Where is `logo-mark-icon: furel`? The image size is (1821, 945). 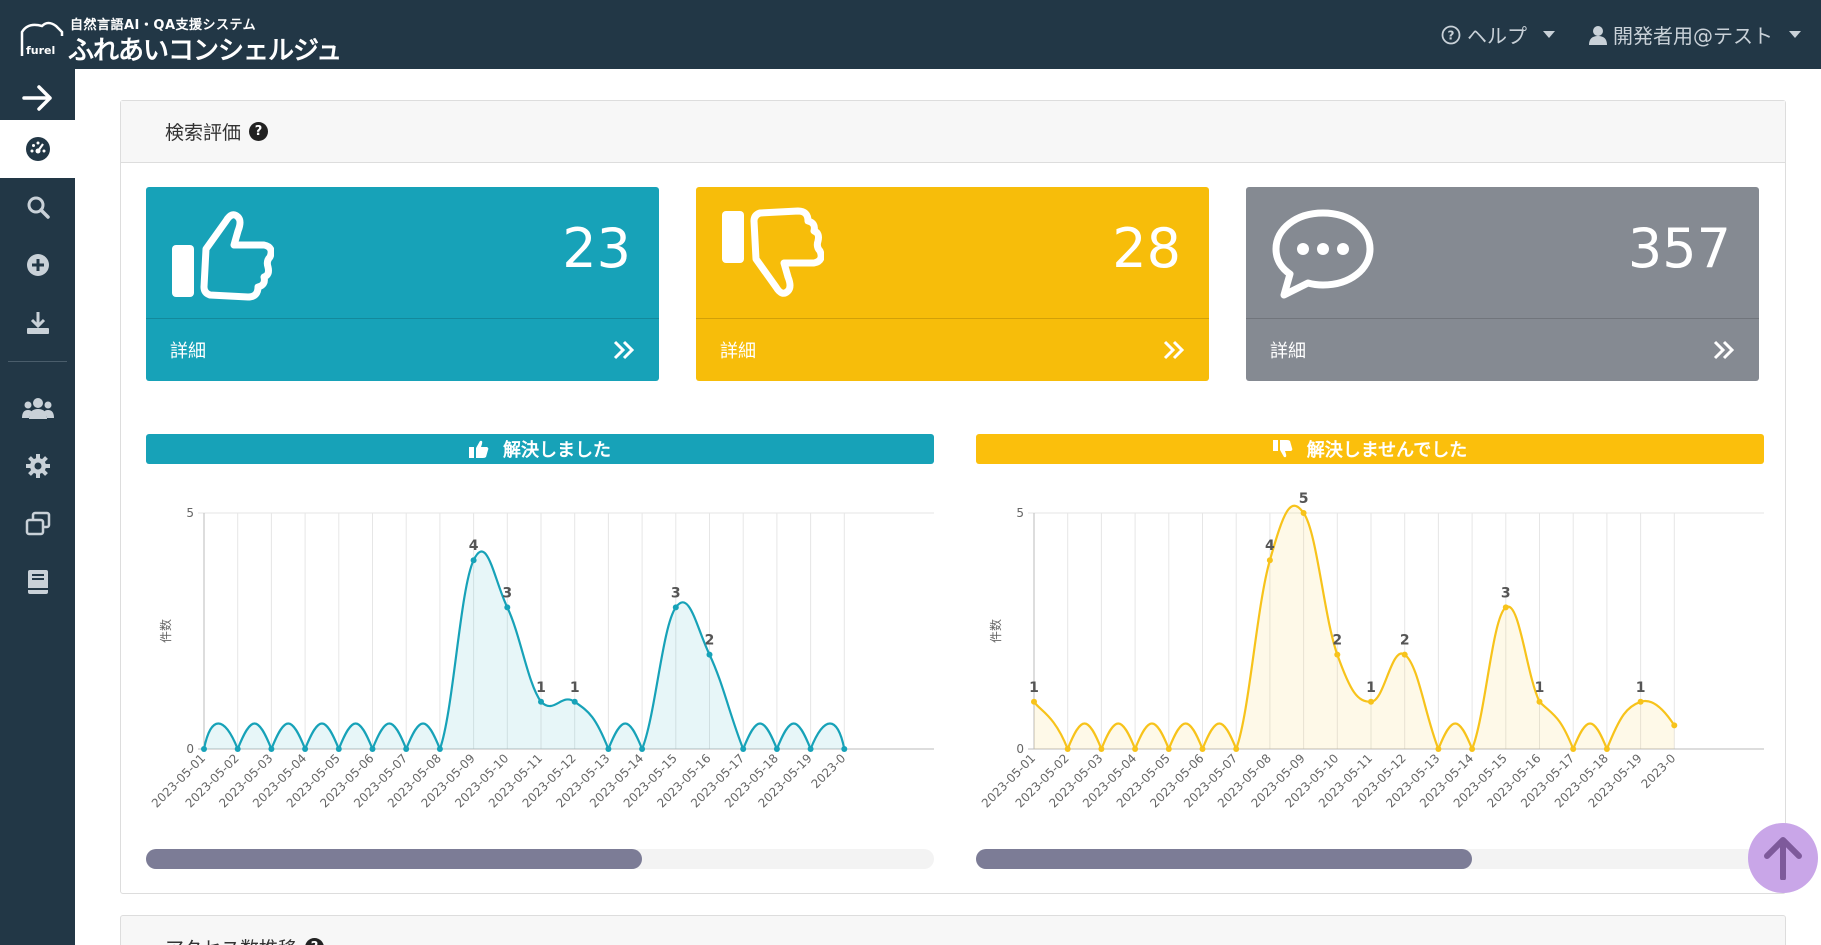
logo-mark-icon: furel is located at coordinates (42, 39).